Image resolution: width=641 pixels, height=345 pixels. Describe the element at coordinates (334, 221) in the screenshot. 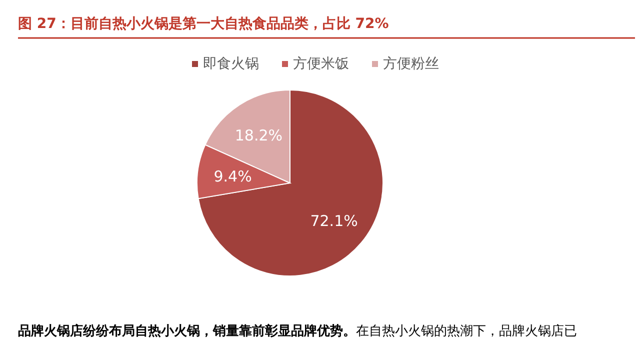

I see `data-label: 72.1%` at that location.